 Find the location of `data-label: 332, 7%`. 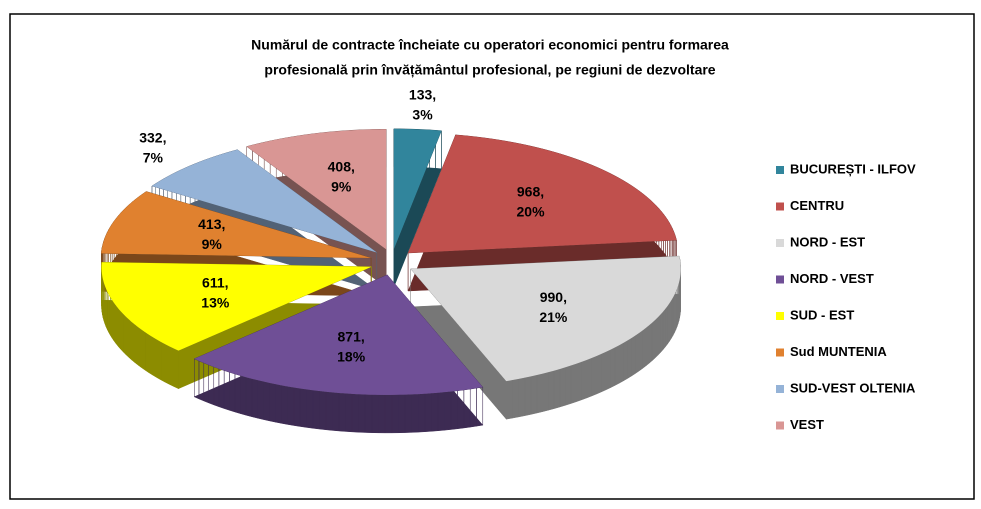

data-label: 332, 7% is located at coordinates (152, 147).